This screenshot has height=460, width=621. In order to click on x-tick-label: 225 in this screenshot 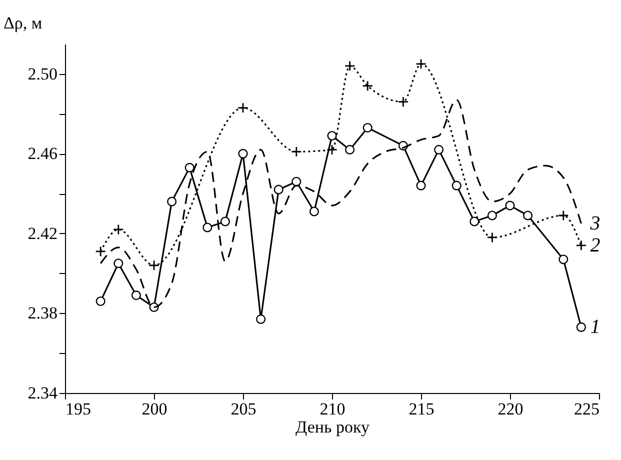, I will do `click(587, 409)`.